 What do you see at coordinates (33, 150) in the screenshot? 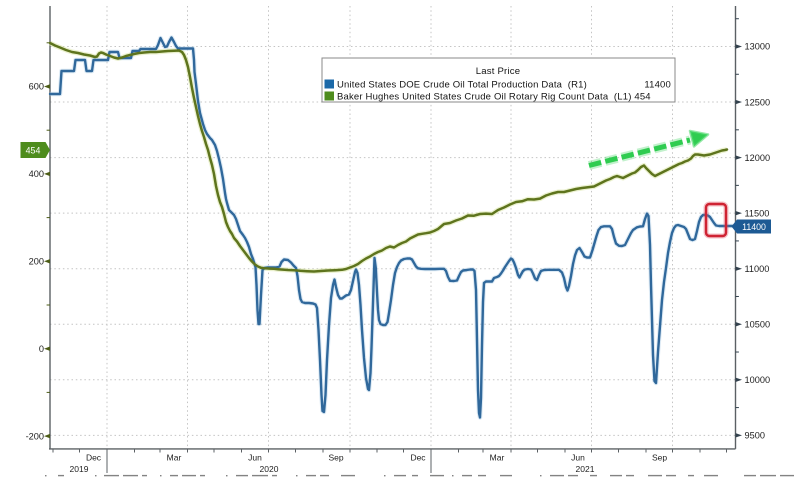
I see `svg-text: 454` at bounding box center [33, 150].